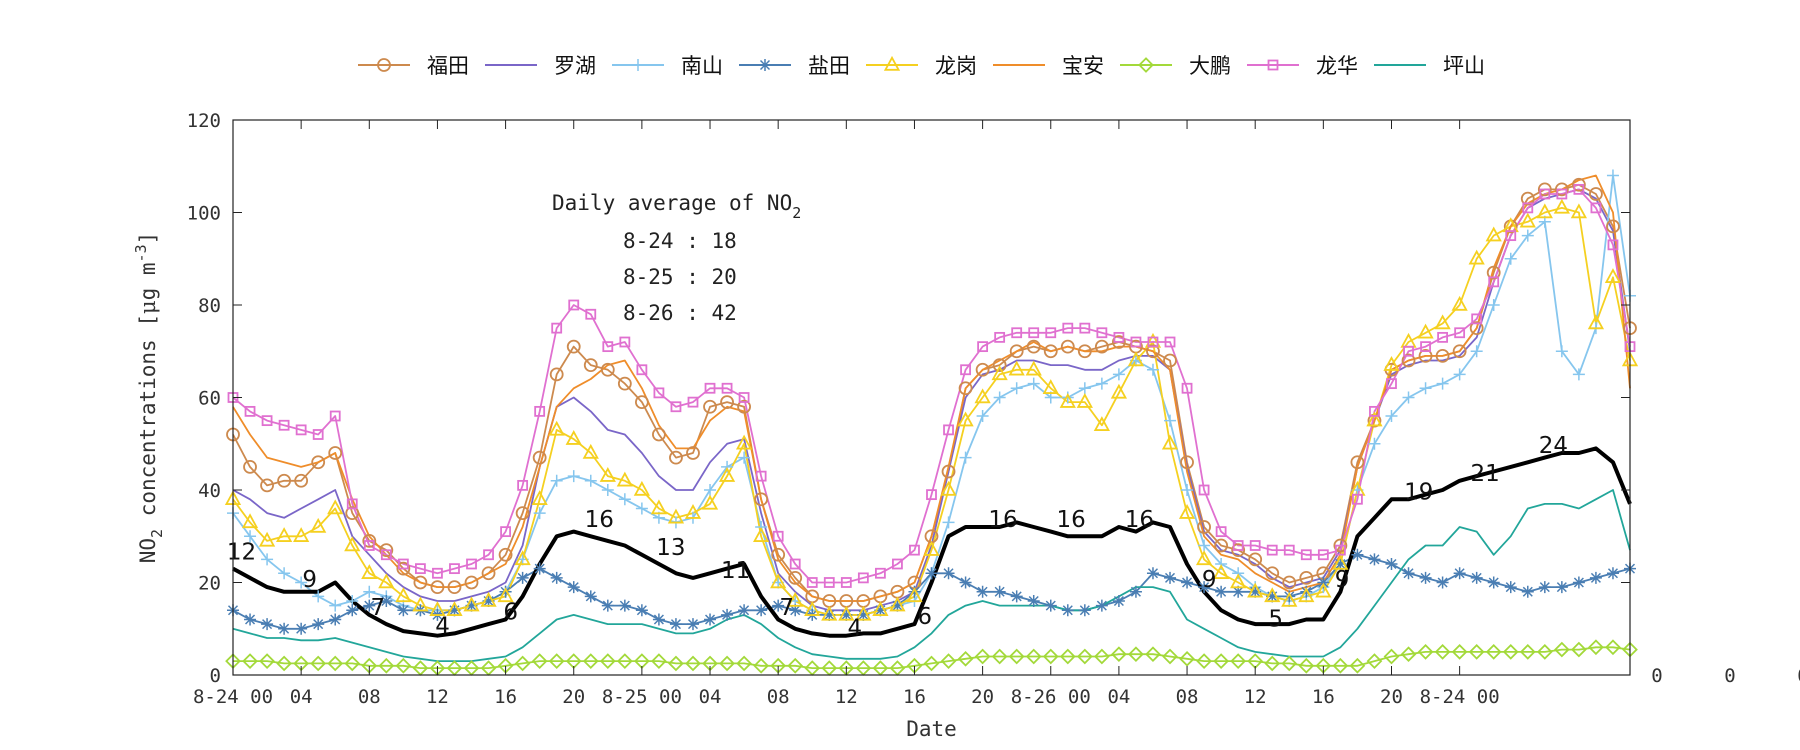 The height and width of the screenshot is (750, 1800). Describe the element at coordinates (1118, 697) in the screenshot. I see `x-tick-label: 04` at that location.